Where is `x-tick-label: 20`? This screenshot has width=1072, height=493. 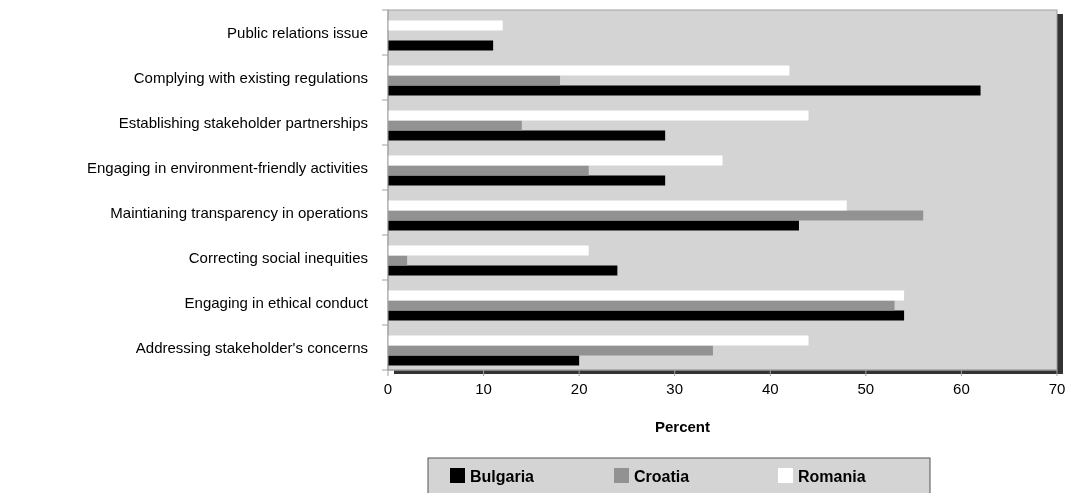
x-tick-label: 20 is located at coordinates (579, 388).